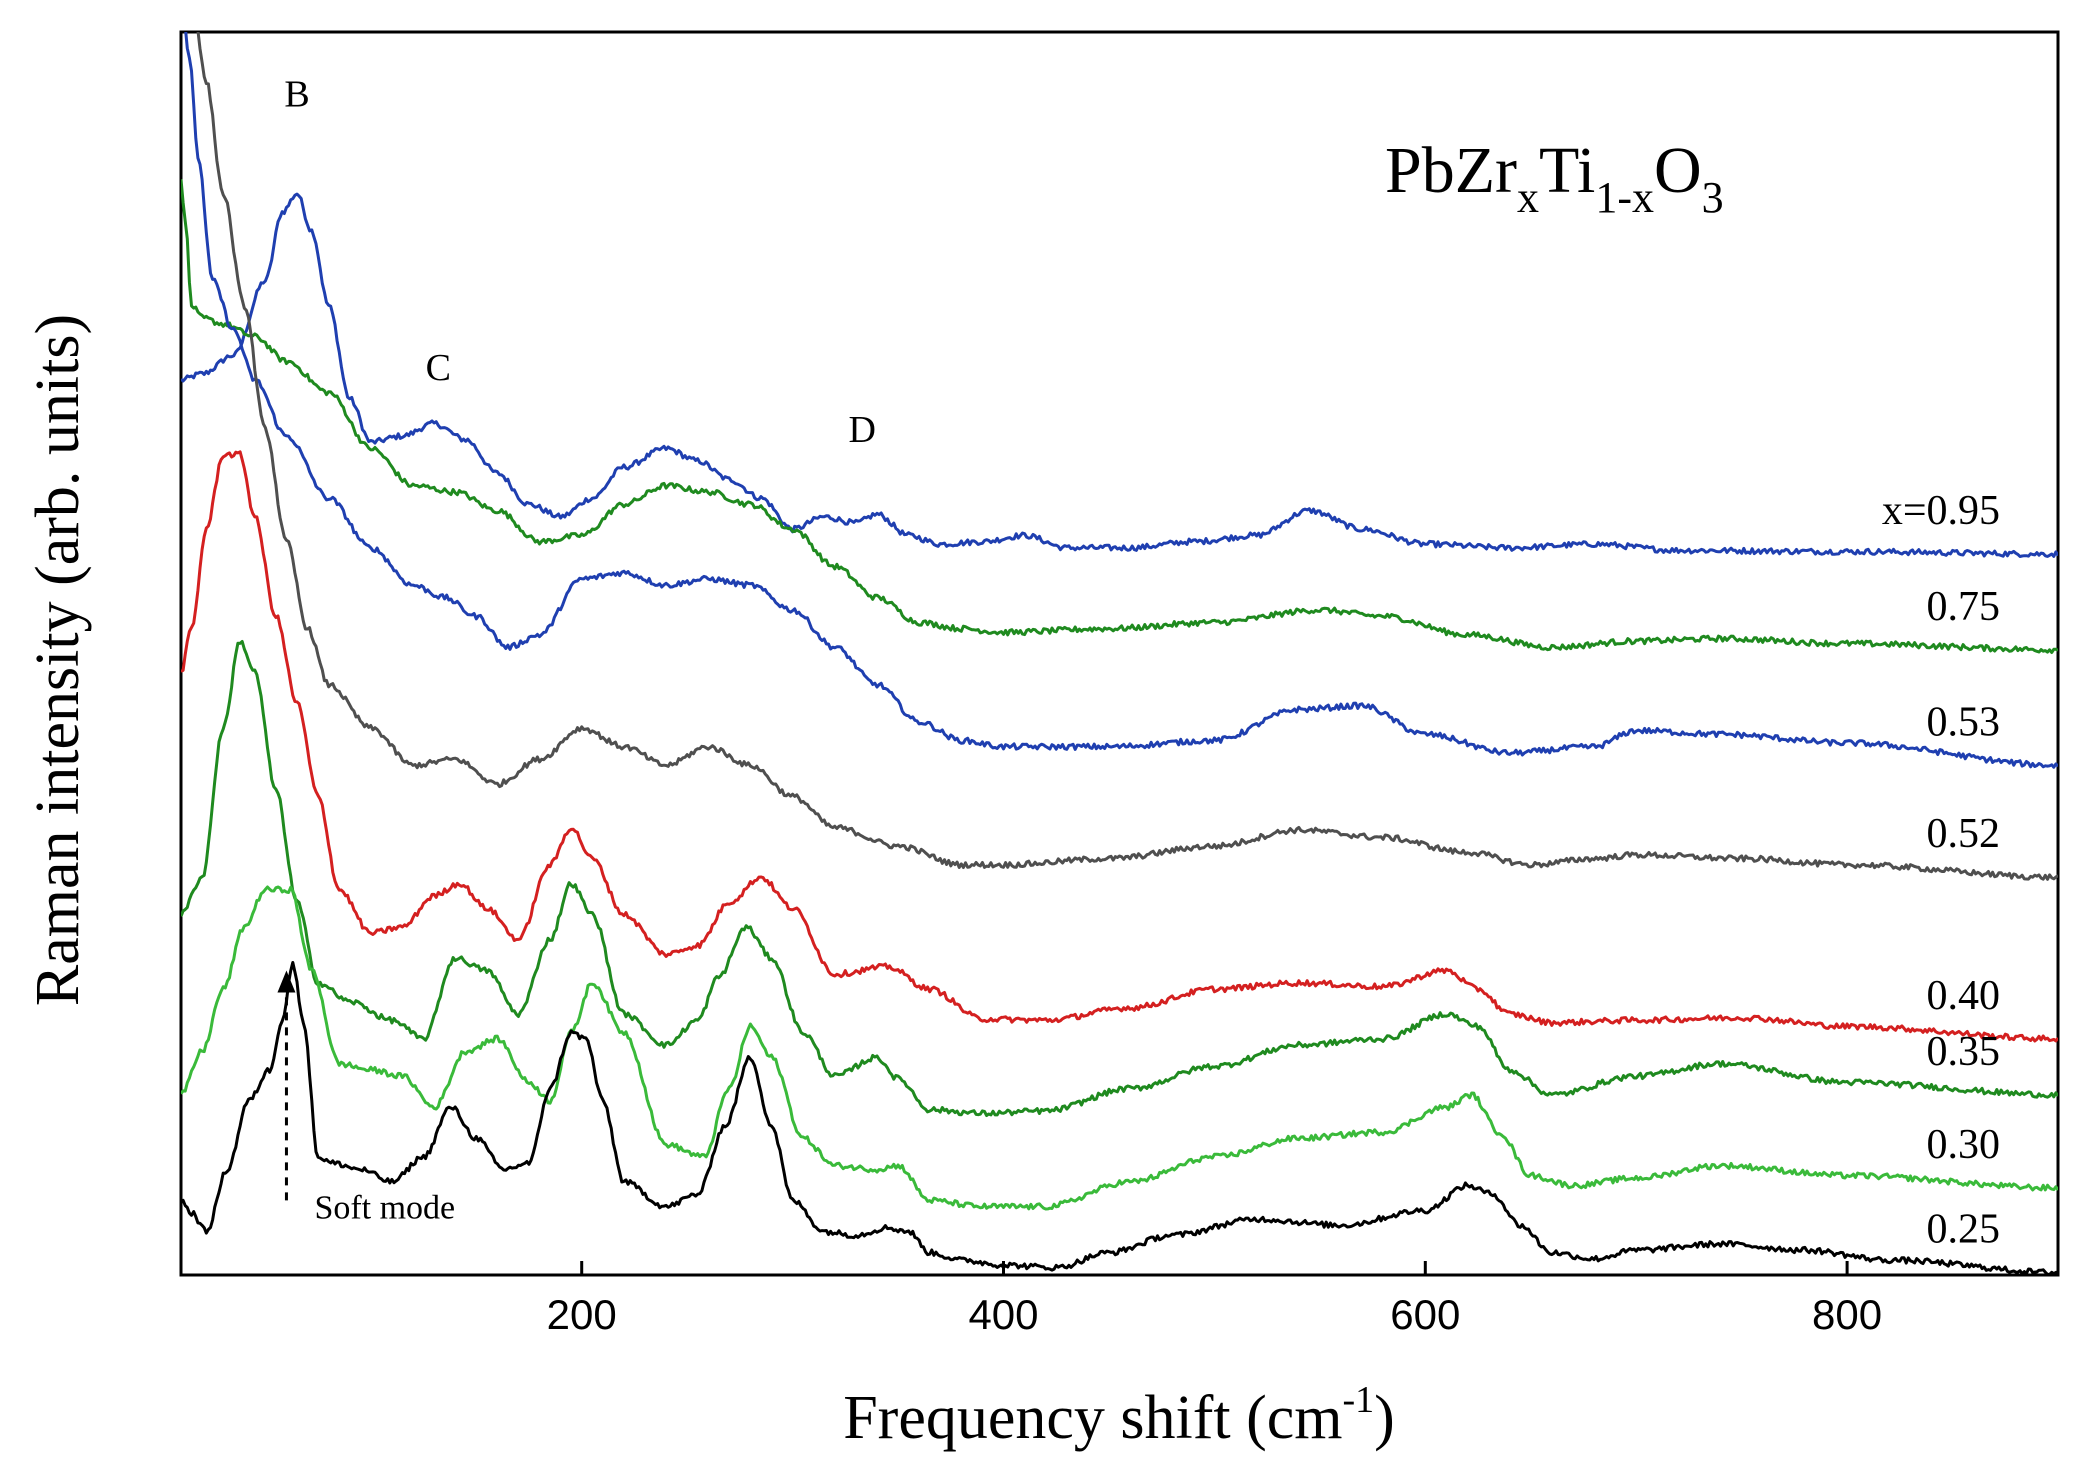  Describe the element at coordinates (1092, 1418) in the screenshot. I see `x-axis-label-main: Frequency shift (cm` at that location.